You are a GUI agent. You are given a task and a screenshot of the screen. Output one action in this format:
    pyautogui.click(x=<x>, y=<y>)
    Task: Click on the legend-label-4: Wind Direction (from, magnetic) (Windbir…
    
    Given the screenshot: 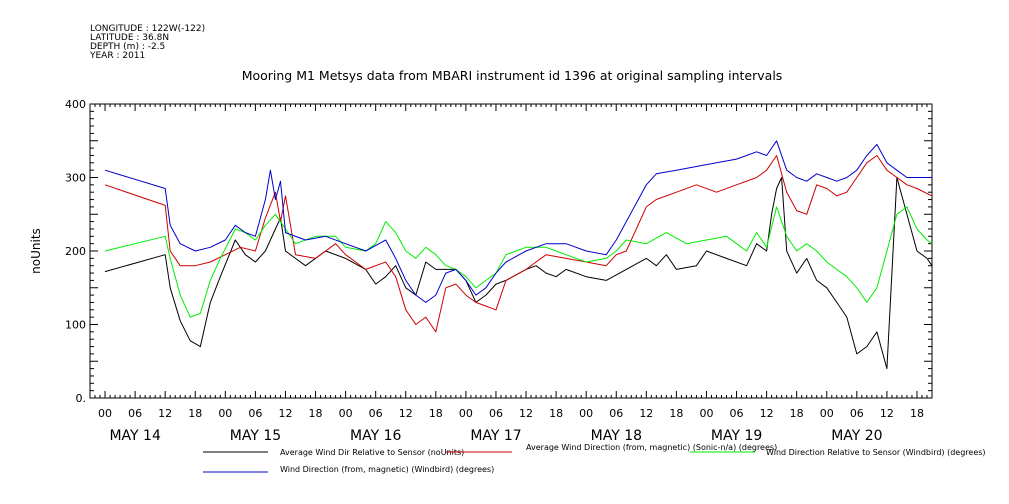 What is the action you would take?
    pyautogui.click(x=387, y=469)
    